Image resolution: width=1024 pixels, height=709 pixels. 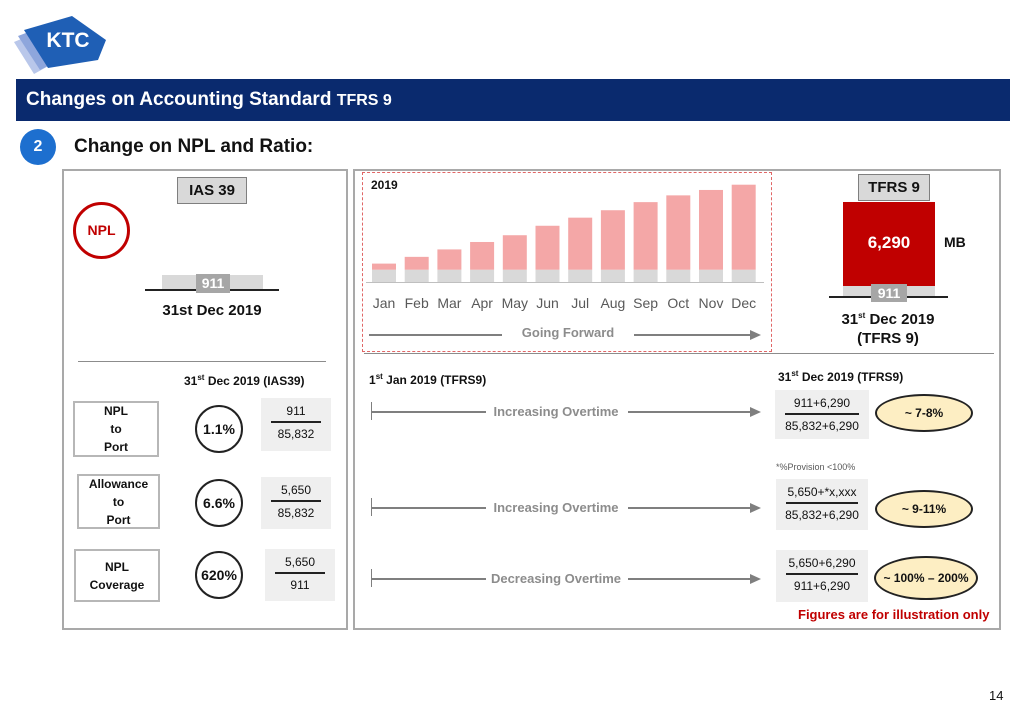 What do you see at coordinates (300, 585) in the screenshot?
I see `denominator: 911` at bounding box center [300, 585].